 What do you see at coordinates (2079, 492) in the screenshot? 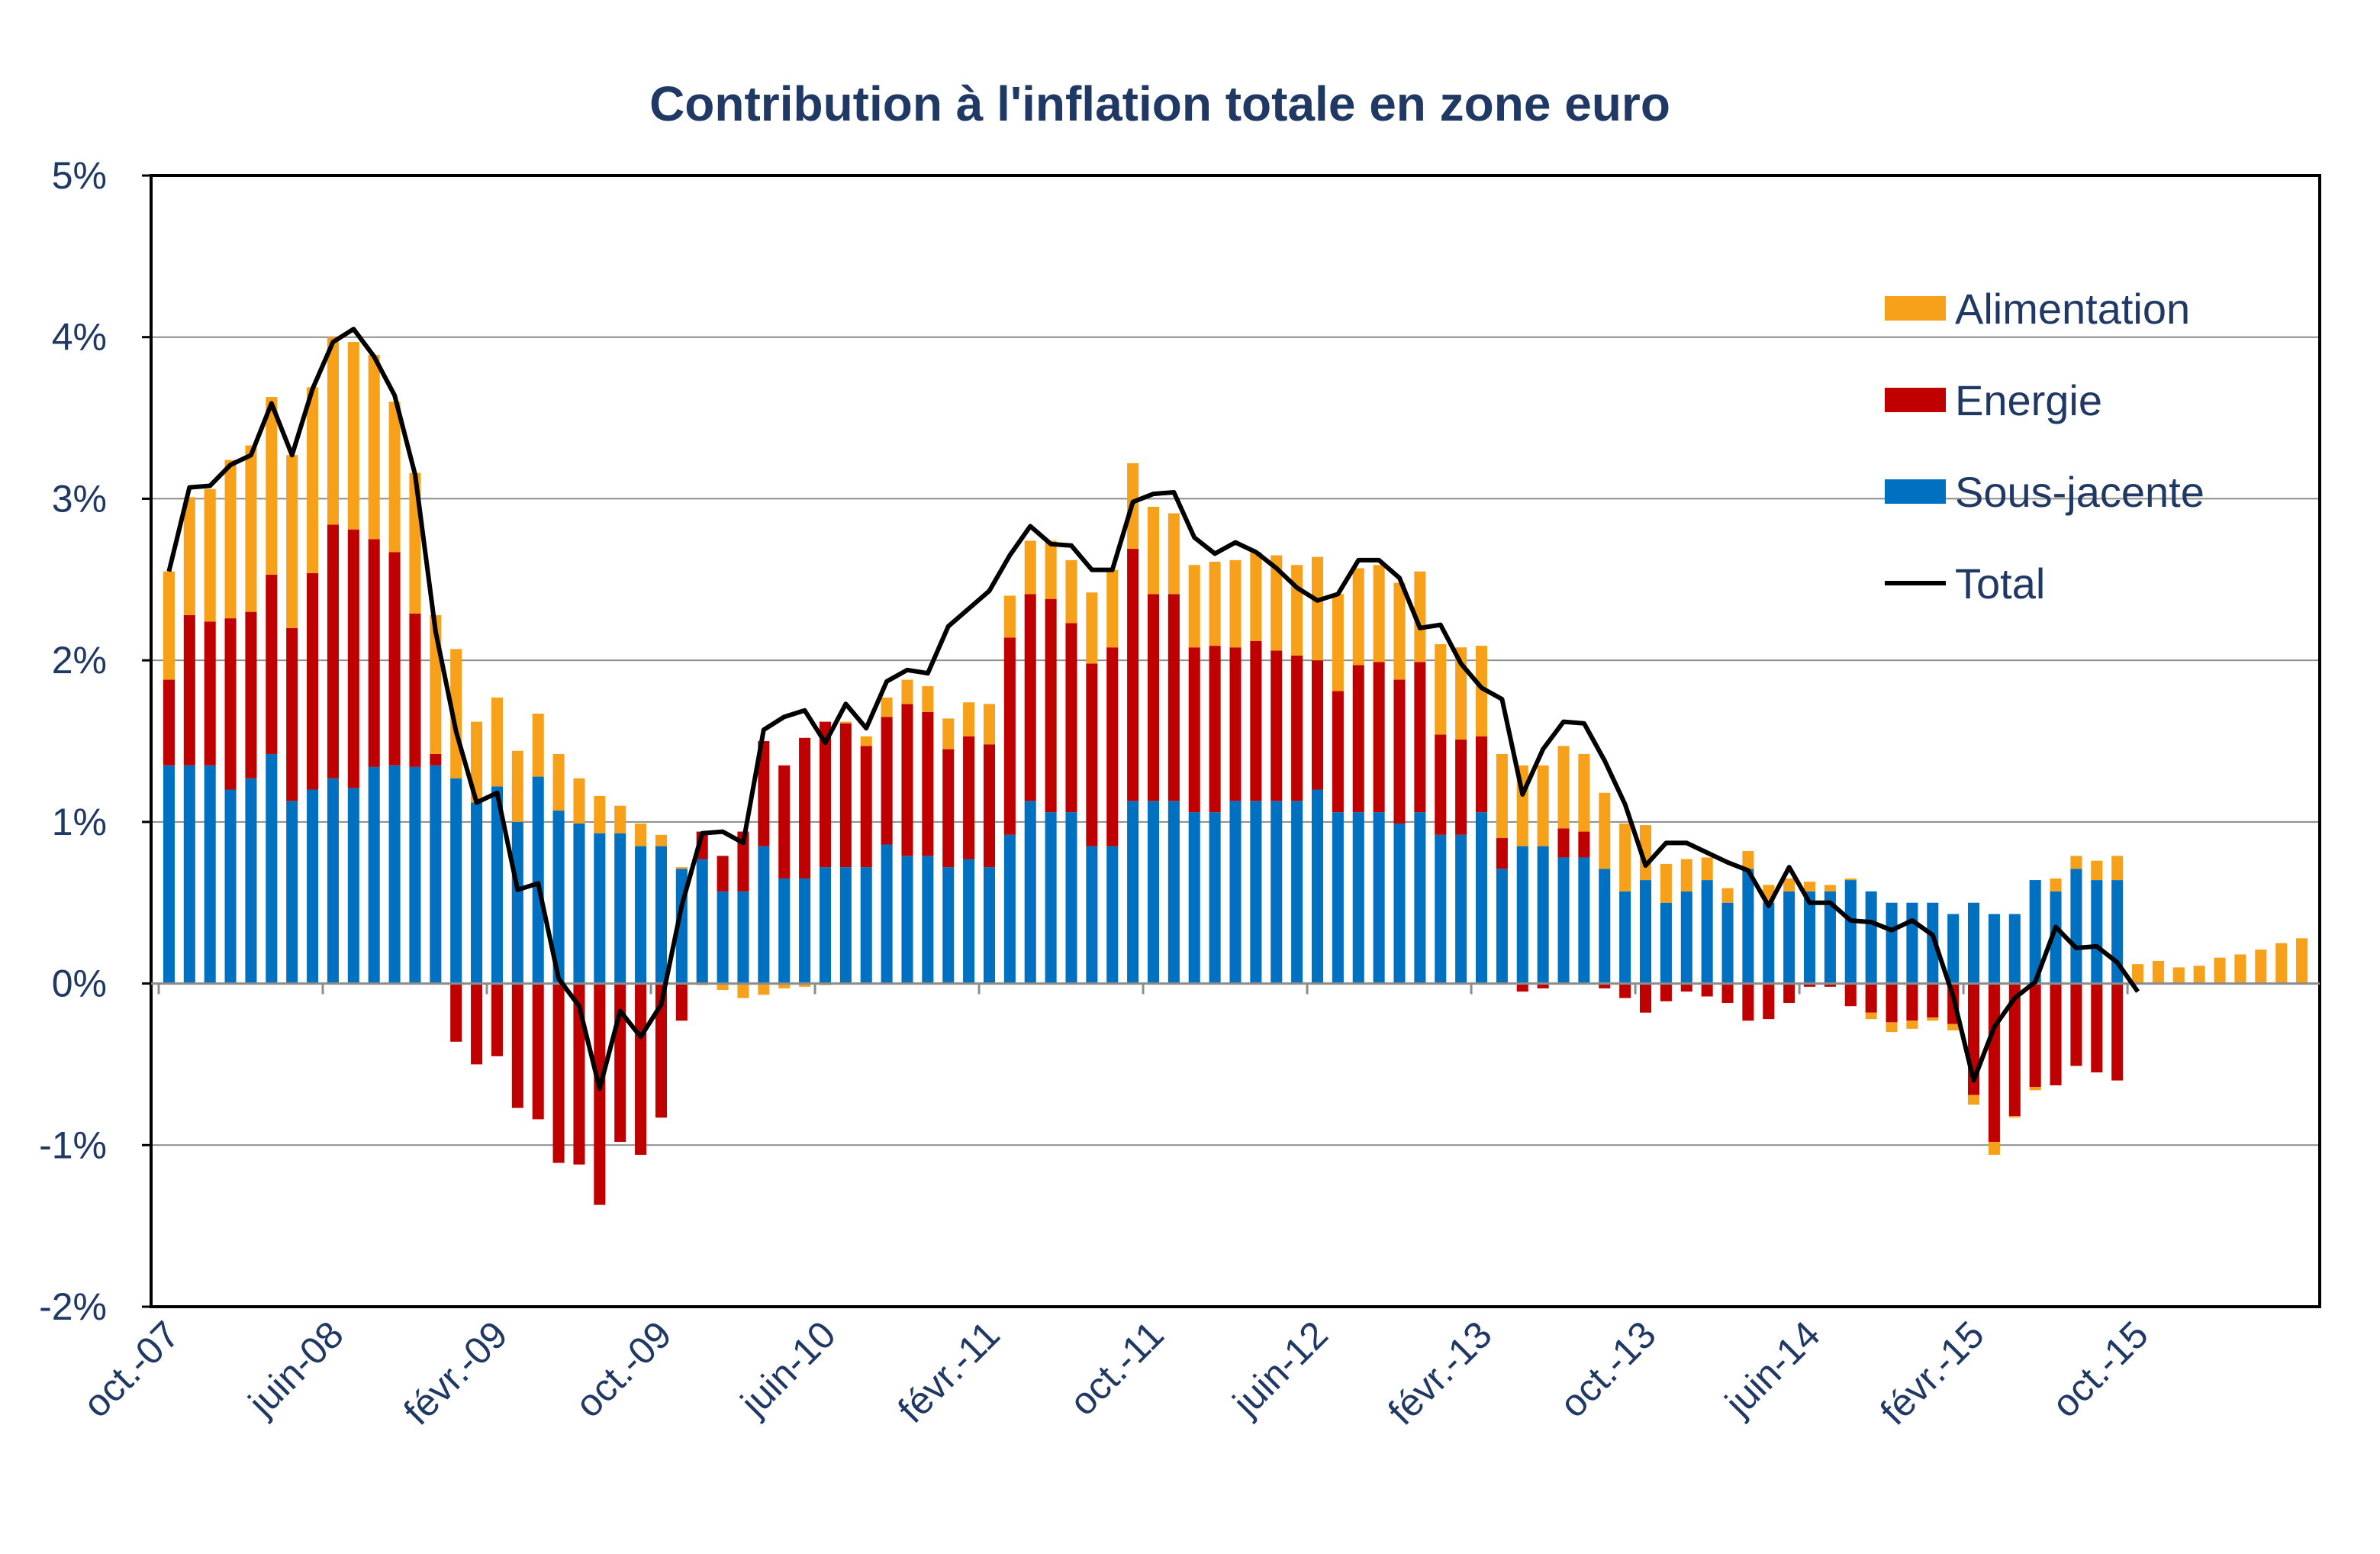
I see `legend-label: Sous-jacente` at bounding box center [2079, 492].